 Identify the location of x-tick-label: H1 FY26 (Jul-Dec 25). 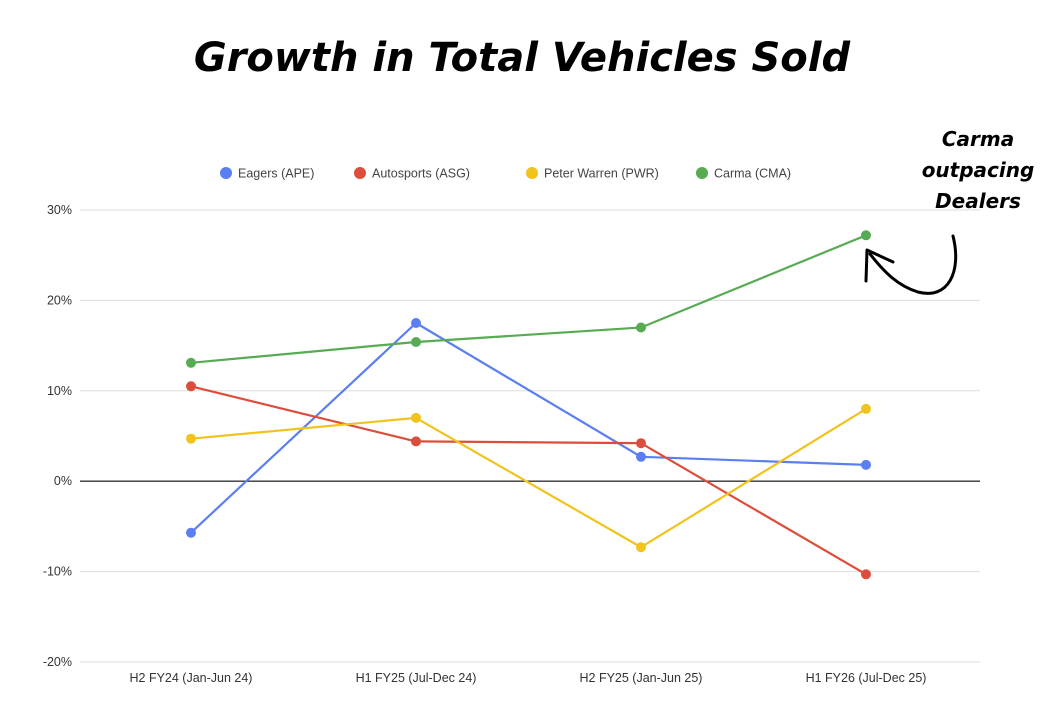
(866, 678).